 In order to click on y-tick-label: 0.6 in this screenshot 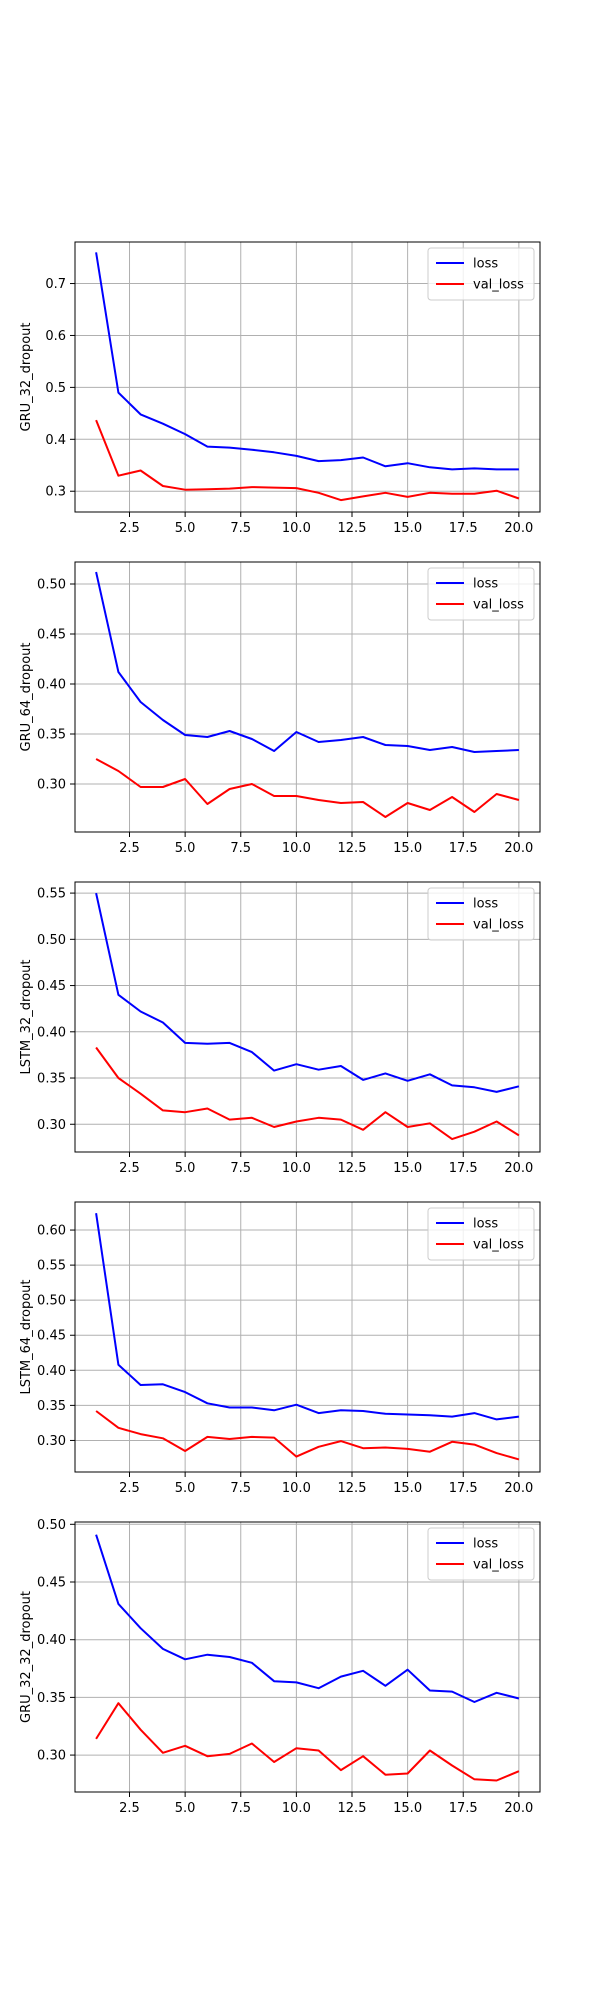, I will do `click(55, 336)`.